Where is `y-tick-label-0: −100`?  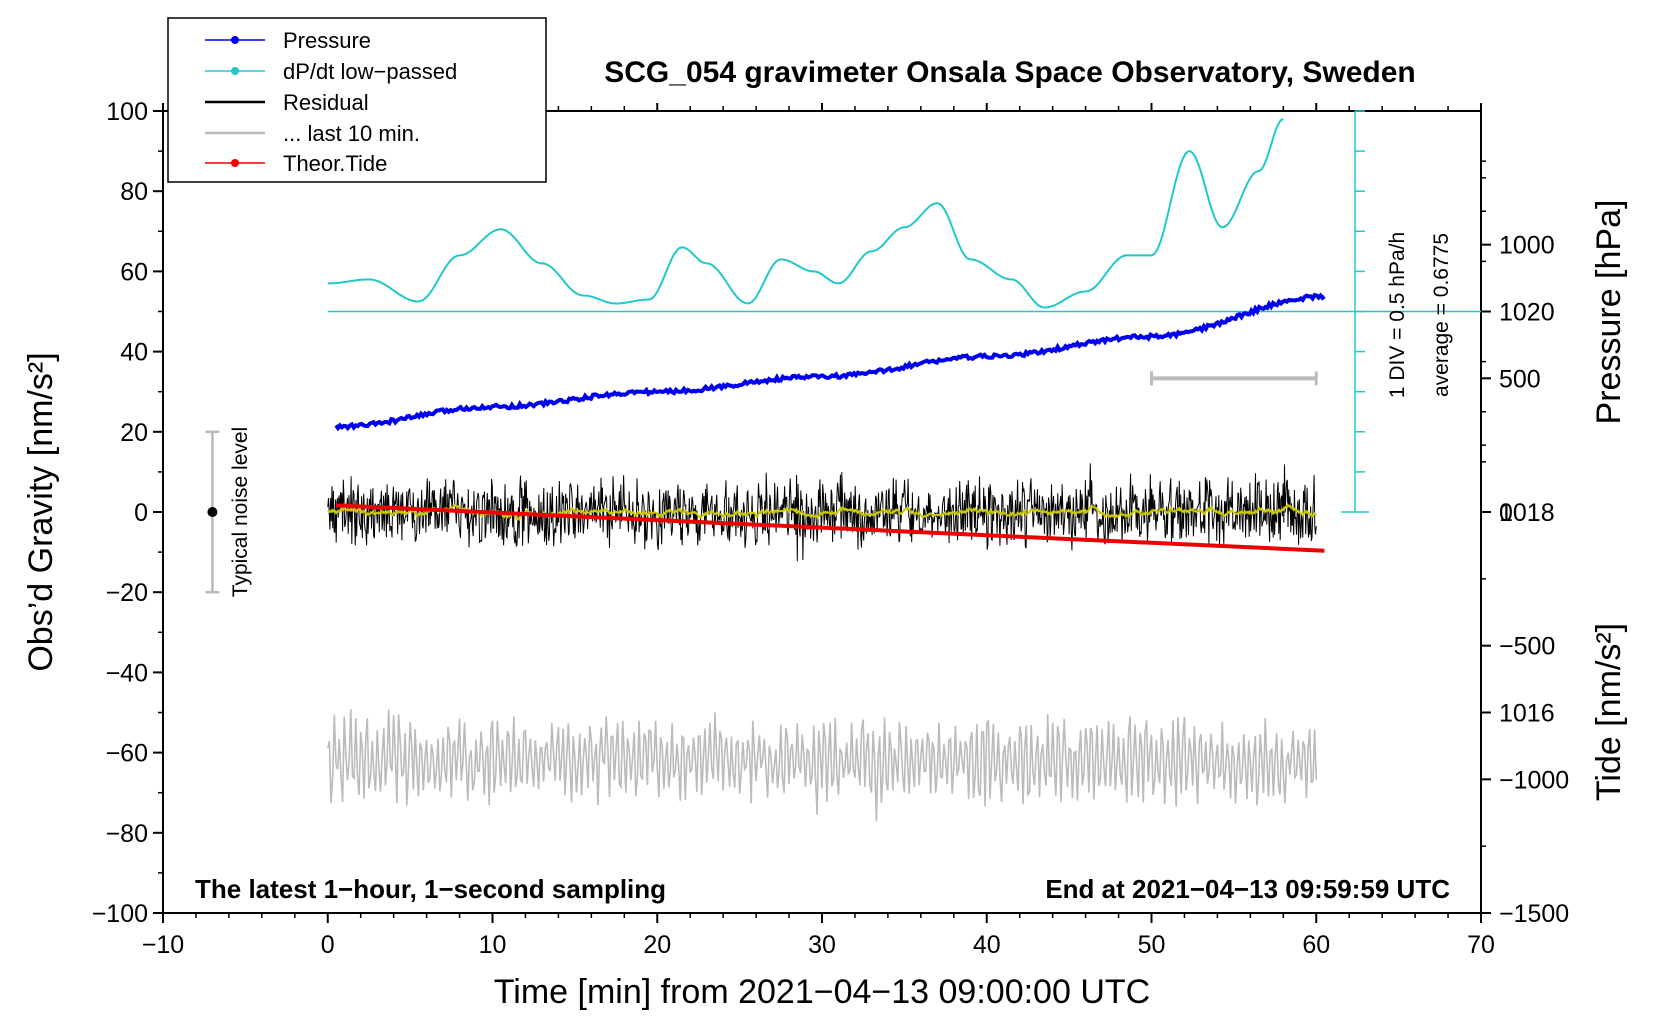
y-tick-label-0: −100 is located at coordinates (120, 914).